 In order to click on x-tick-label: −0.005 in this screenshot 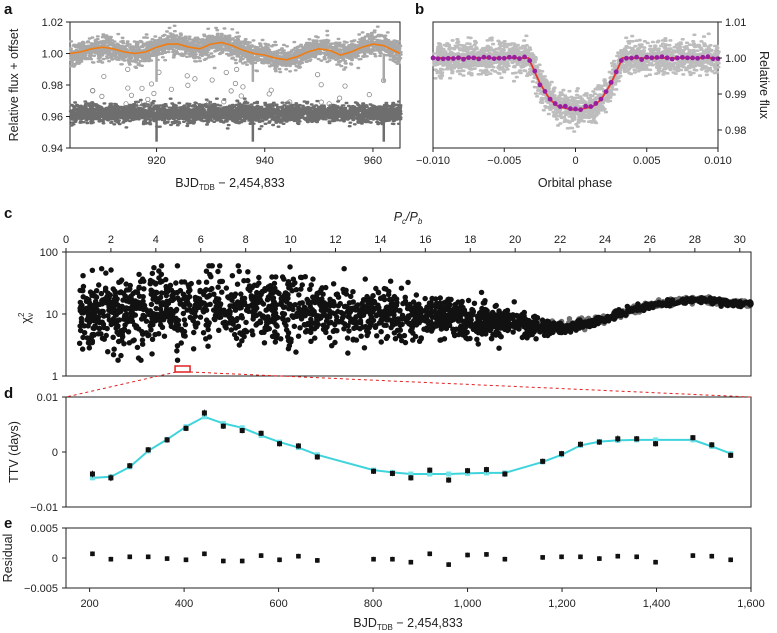, I will do `click(504, 161)`.